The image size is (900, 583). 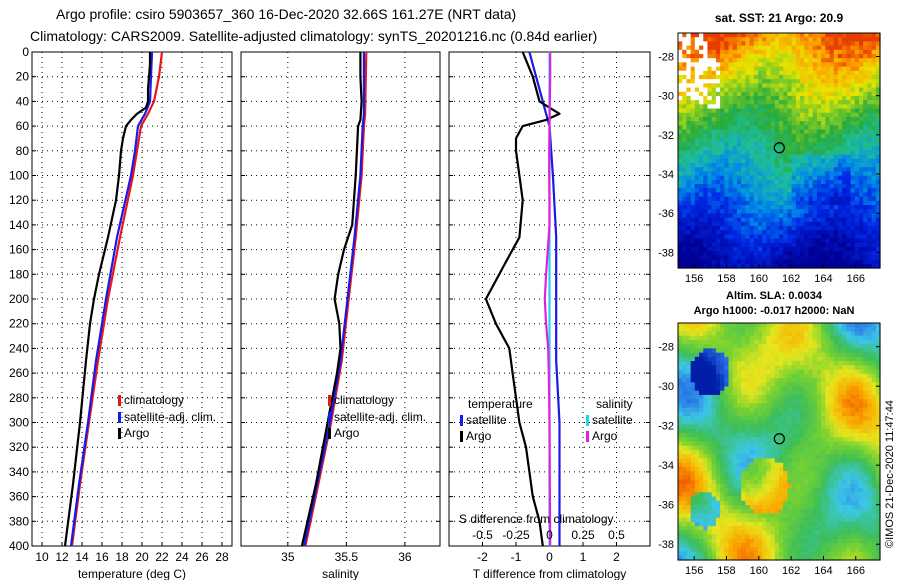 I want to click on sal-xtick-label: 35, so click(x=288, y=557).